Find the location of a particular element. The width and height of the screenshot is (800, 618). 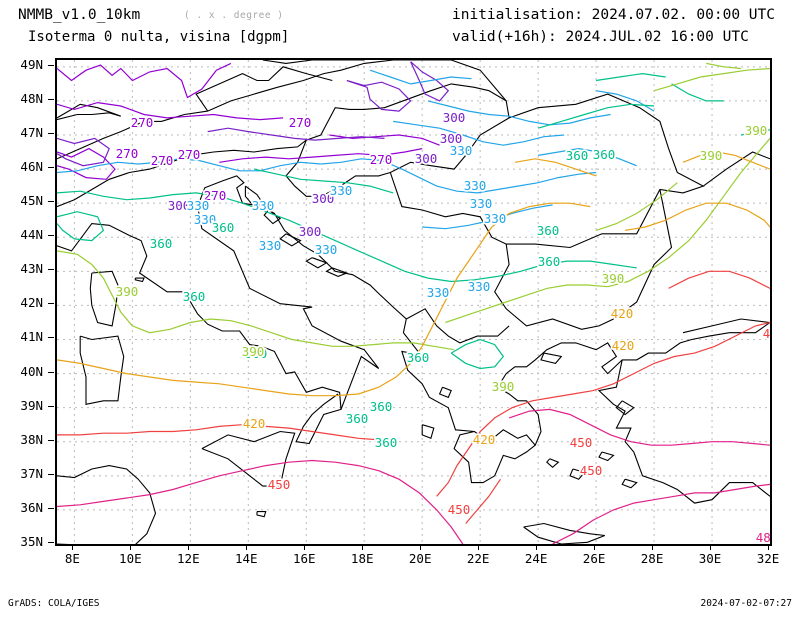

y-axis-label: 40N is located at coordinates (31, 371).